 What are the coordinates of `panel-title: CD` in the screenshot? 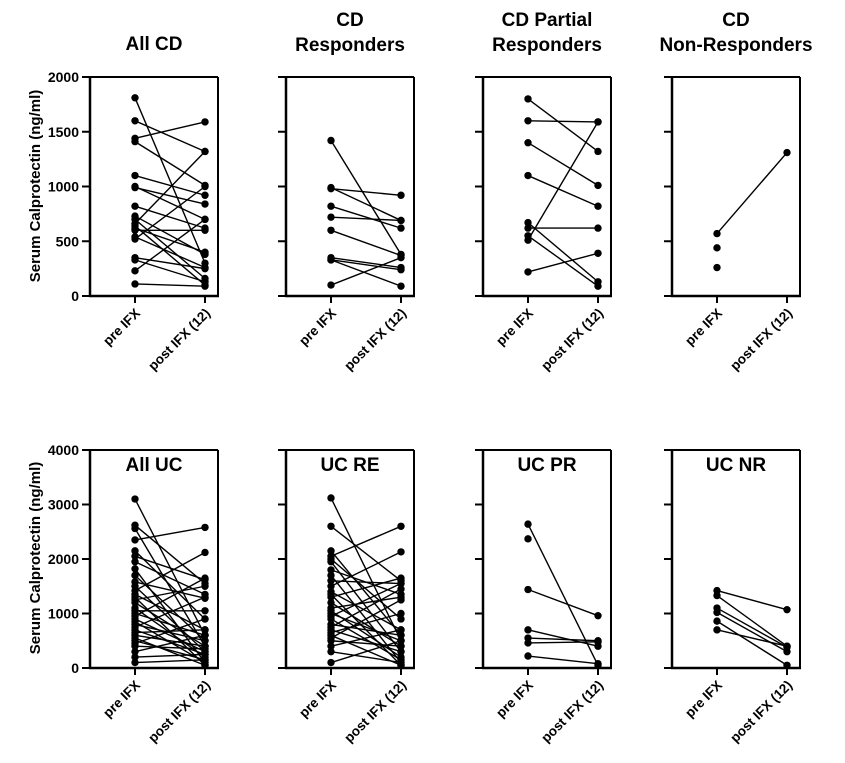 It's located at (349, 20).